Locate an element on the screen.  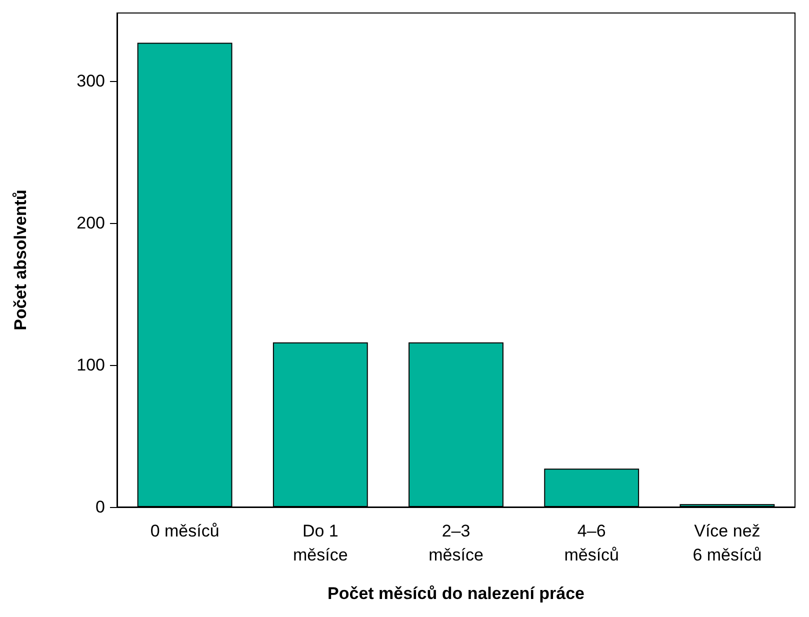
x-axis-title: Počet měsíců do nalezení práce is located at coordinates (456, 593).